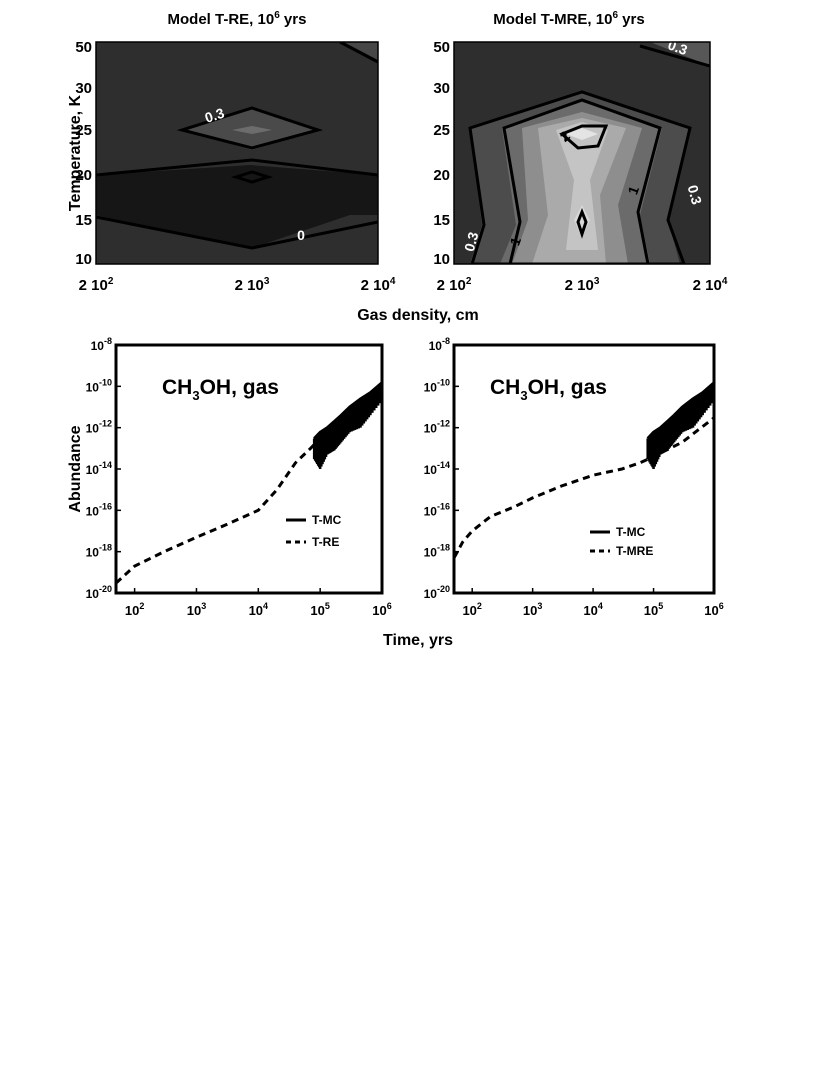 This screenshot has height=1080, width=830. I want to click on heatmap-t-re-xtick: 2 102, so click(96, 285).